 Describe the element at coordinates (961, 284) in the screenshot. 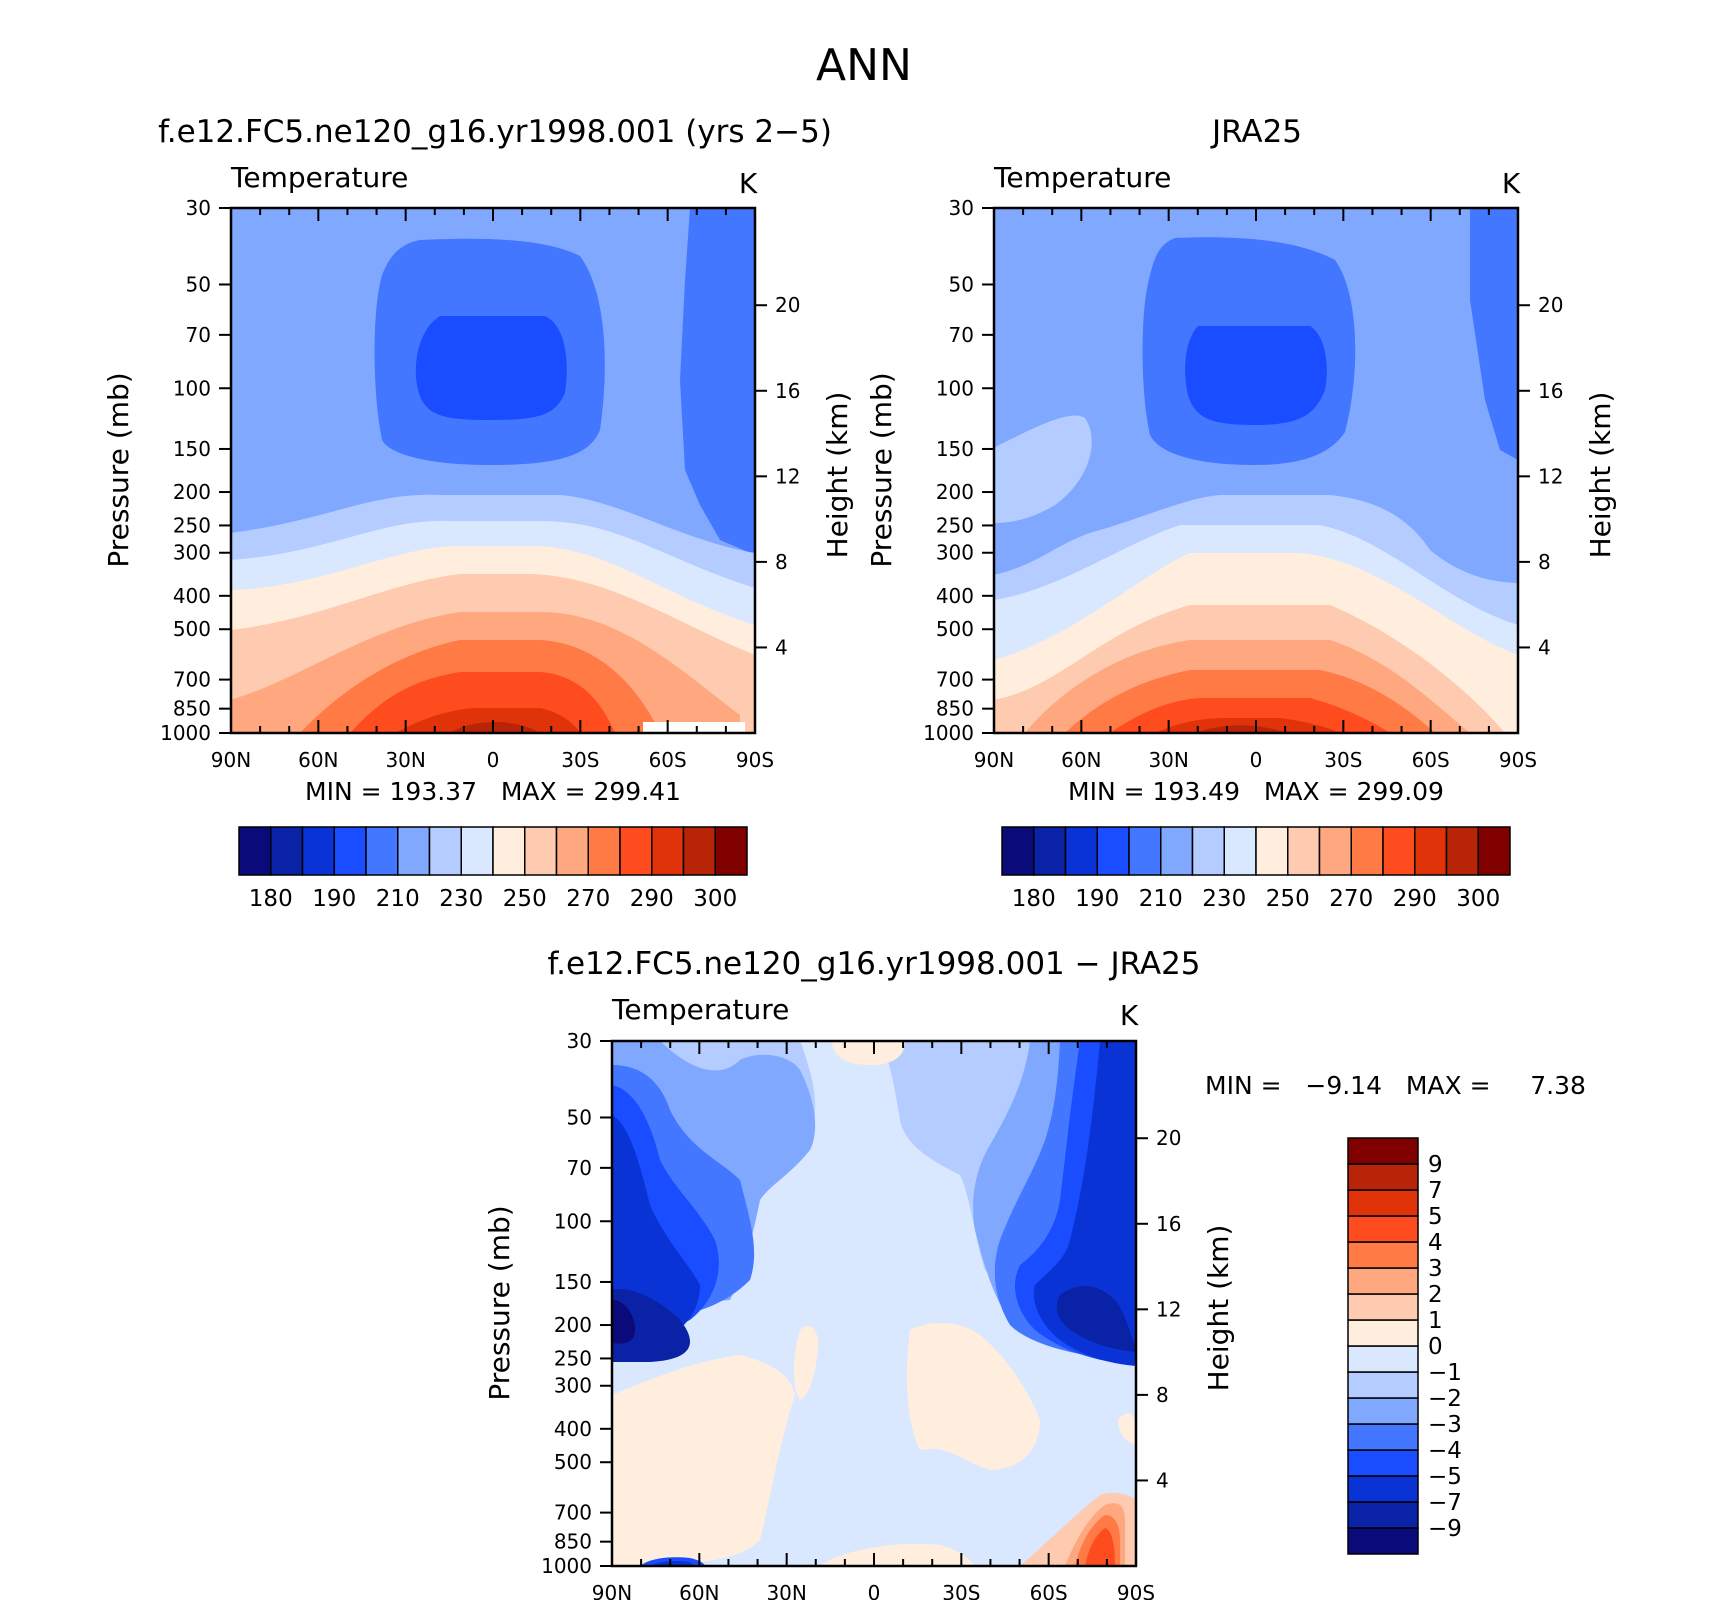

I see `y-tick-label: 50` at that location.